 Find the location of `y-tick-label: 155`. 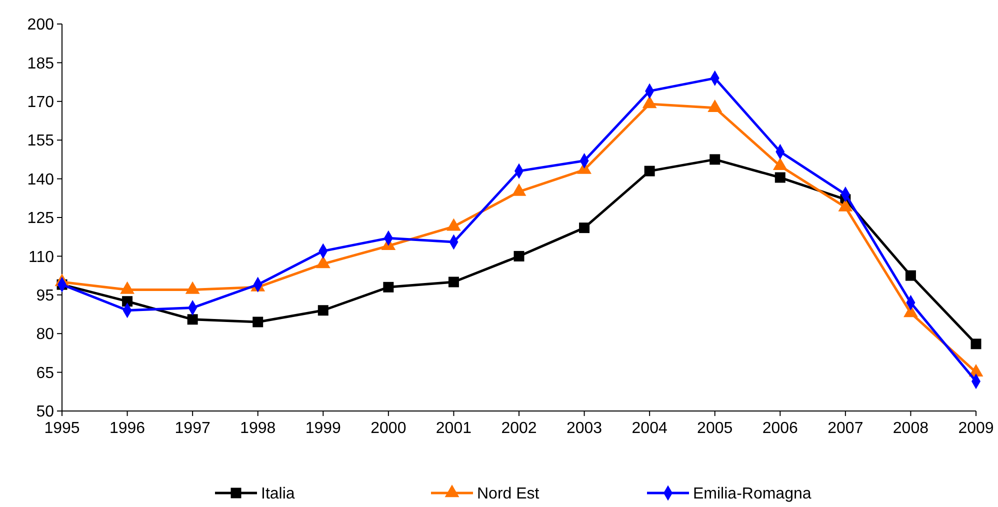

y-tick-label: 155 is located at coordinates (40, 141).